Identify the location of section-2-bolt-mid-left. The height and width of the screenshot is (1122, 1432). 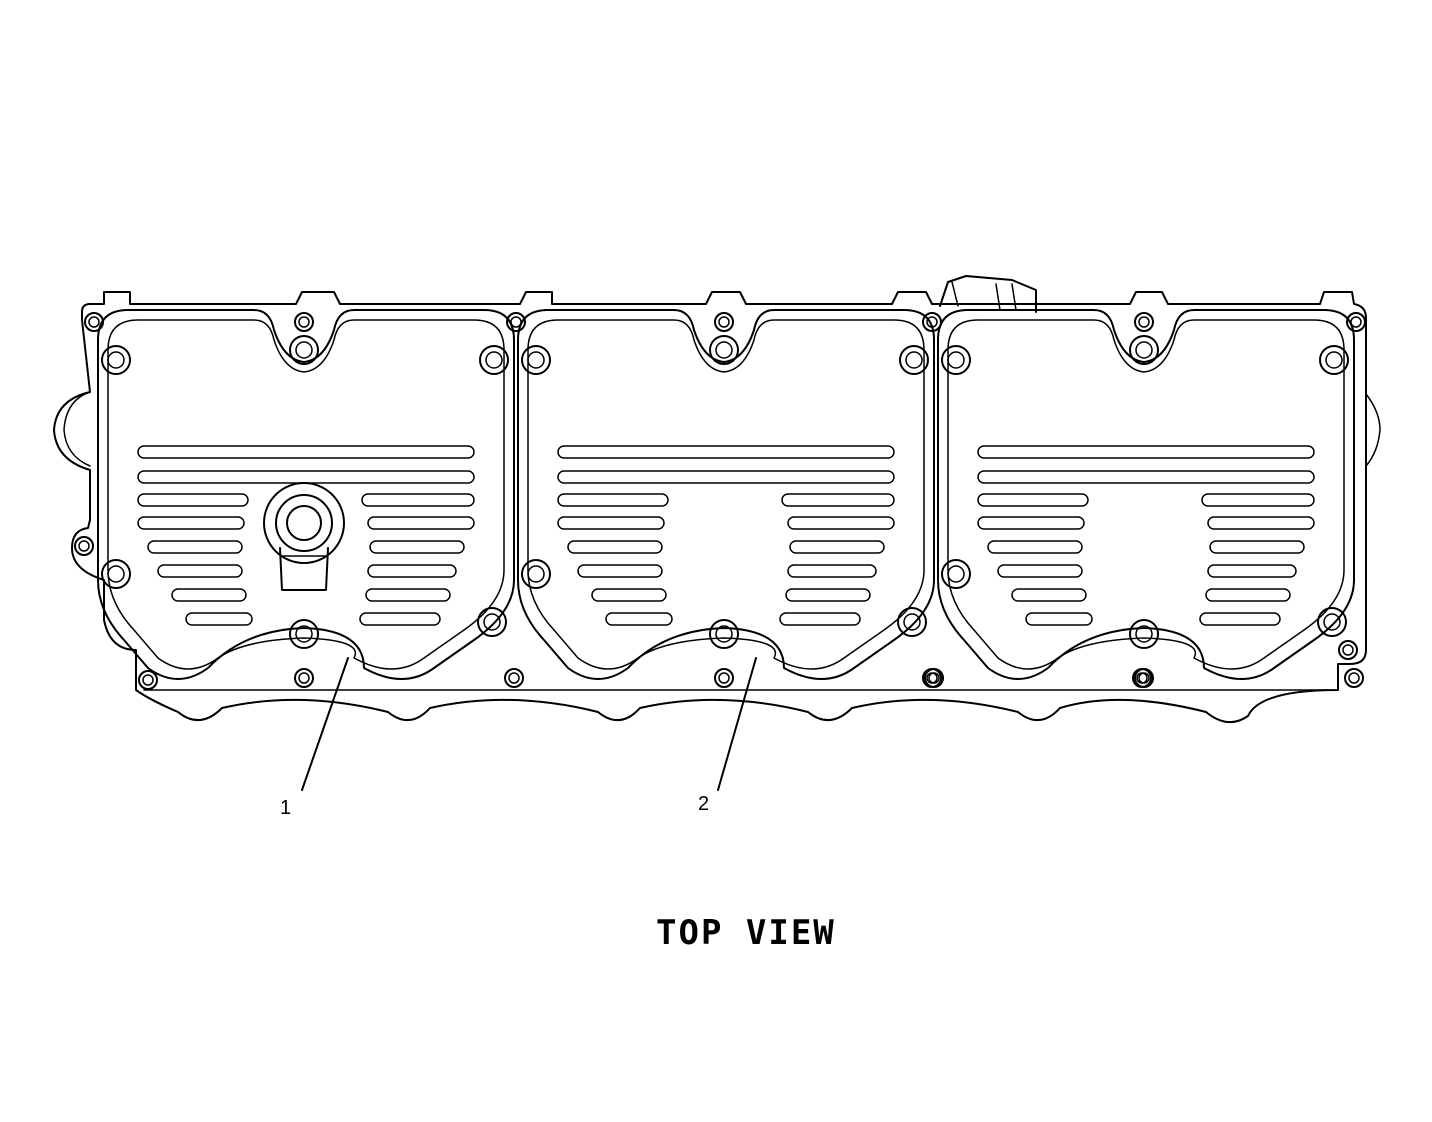
(536, 574).